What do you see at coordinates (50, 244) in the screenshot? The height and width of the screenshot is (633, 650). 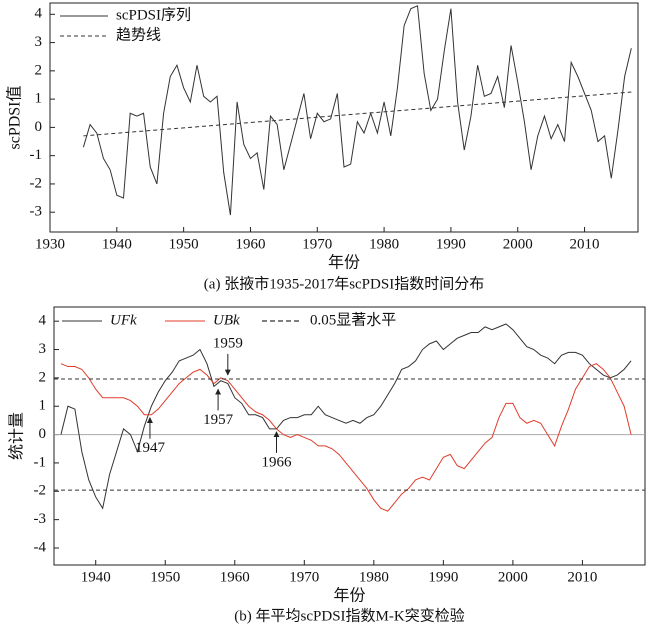 I see `x-tick-label: 1930` at bounding box center [50, 244].